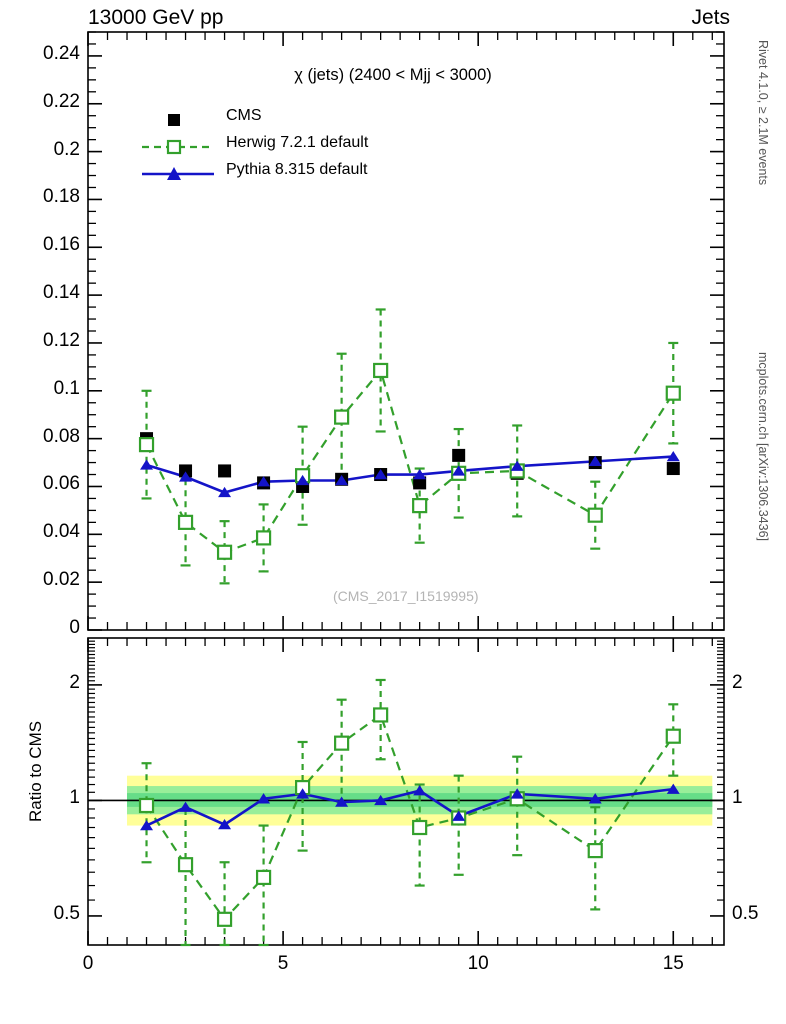 The image size is (786, 1024). I want to click on main-y-tick-label: 0.02, so click(61, 580).